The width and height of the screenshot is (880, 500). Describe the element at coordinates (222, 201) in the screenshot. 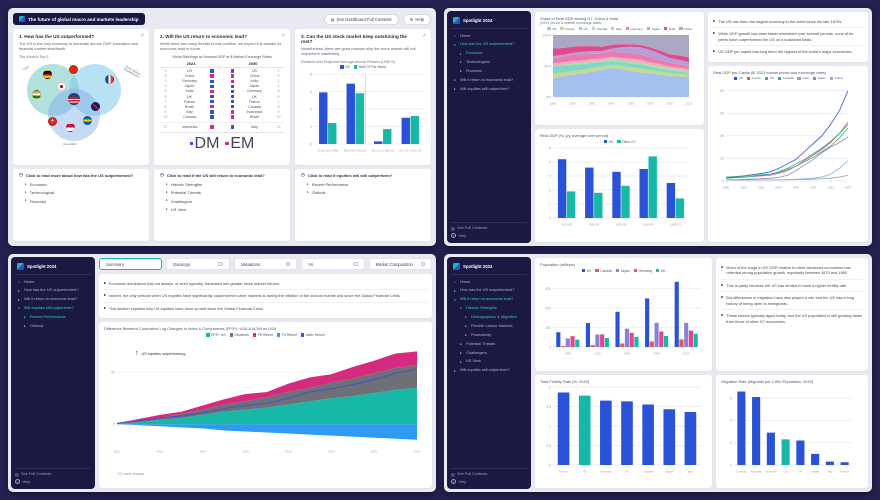

I see `expandable-item: Challengers` at that location.